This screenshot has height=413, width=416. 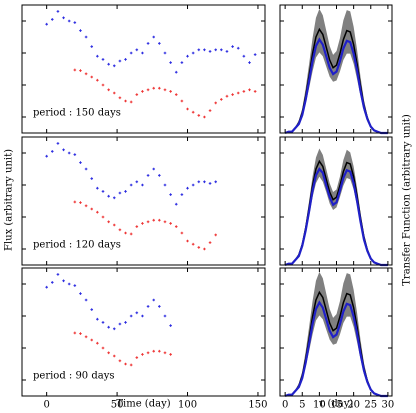 What do you see at coordinates (117, 405) in the screenshot?
I see `x-tick-label: 50` at bounding box center [117, 405].